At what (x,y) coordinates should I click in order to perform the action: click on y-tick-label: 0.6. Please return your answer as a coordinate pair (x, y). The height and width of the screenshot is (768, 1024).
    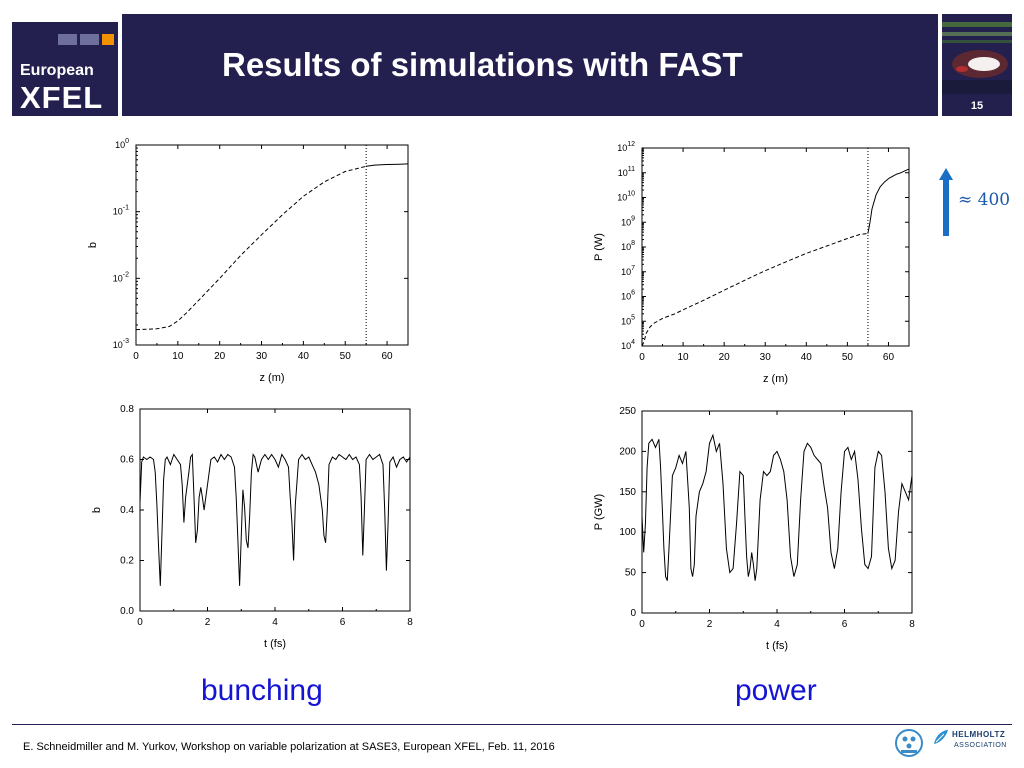
    Looking at the image, I should click on (127, 460).